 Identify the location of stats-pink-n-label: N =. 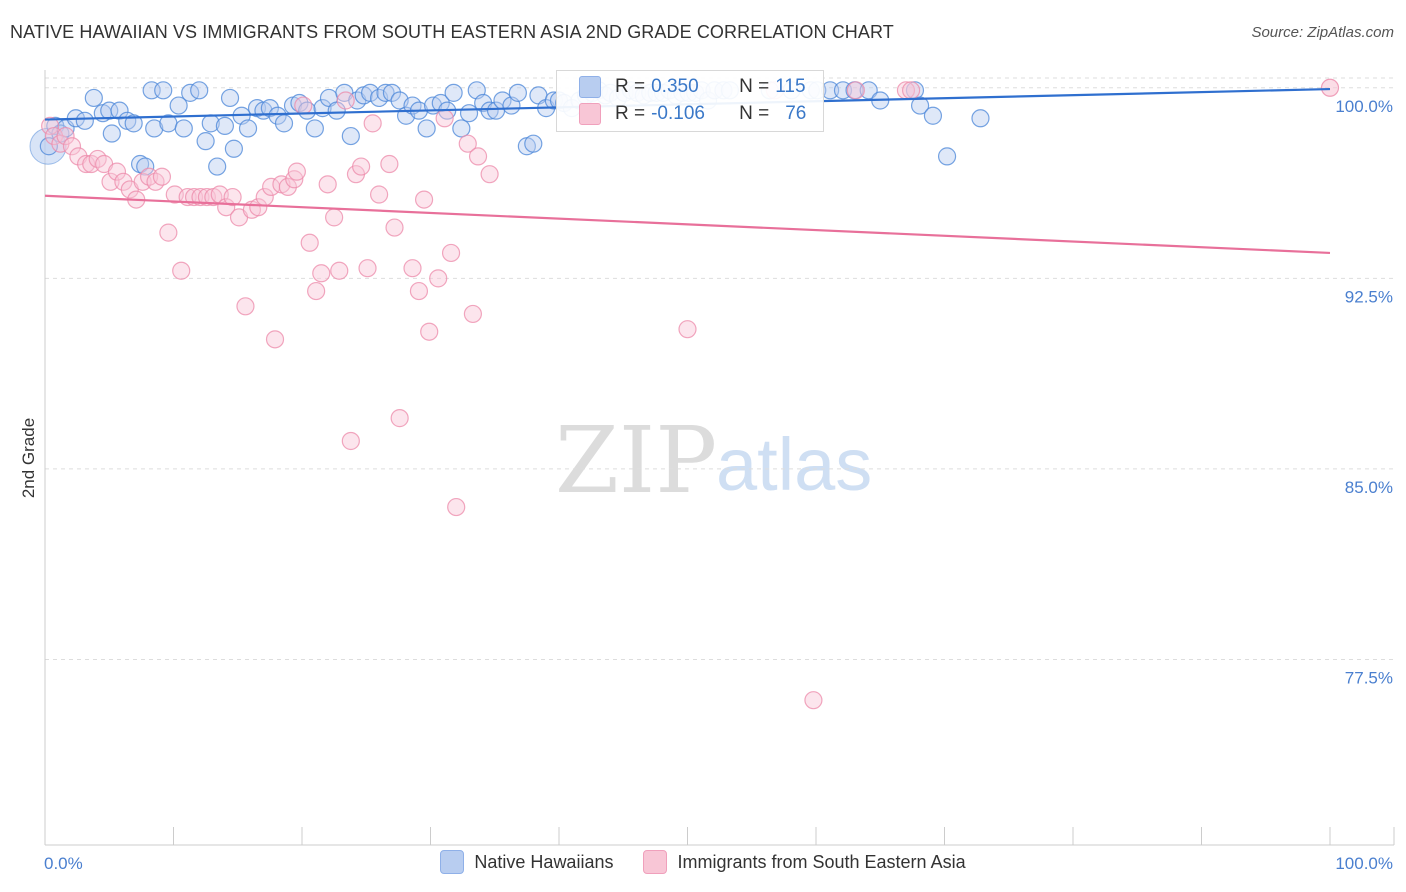
(754, 113).